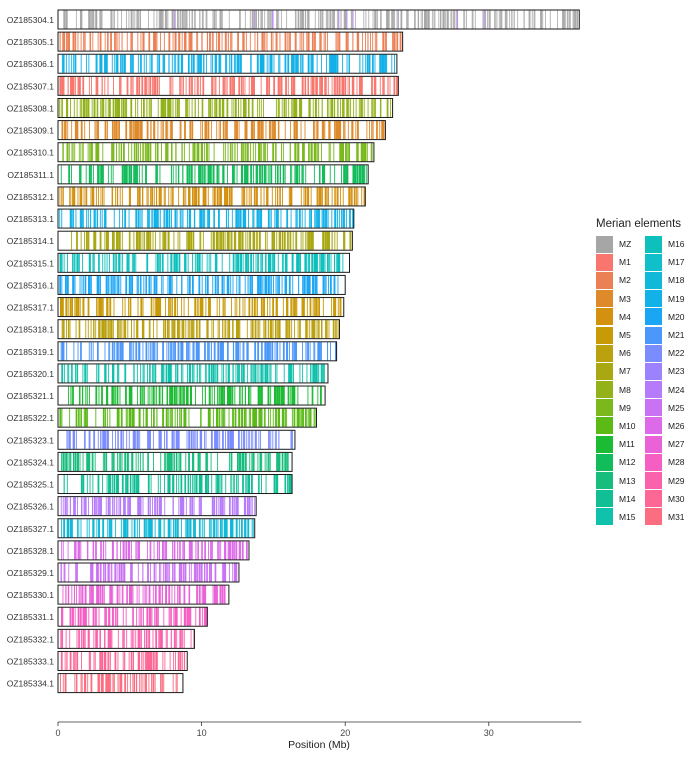 The image size is (689, 766). What do you see at coordinates (617, 371) in the screenshot?
I see `legend-item: M7` at bounding box center [617, 371].